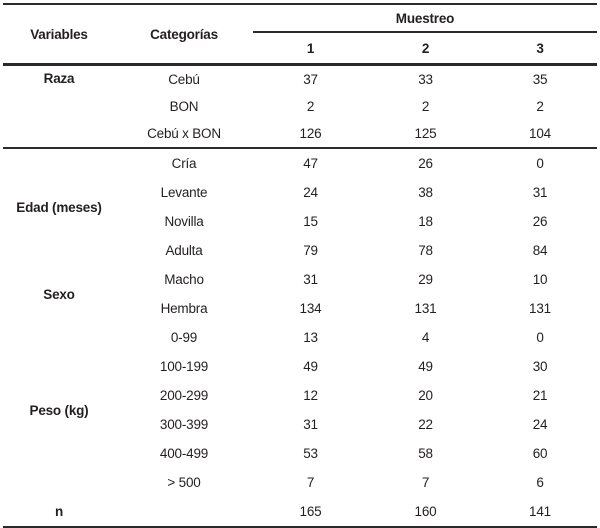  I want to click on category-cell: 400-499, so click(184, 453).